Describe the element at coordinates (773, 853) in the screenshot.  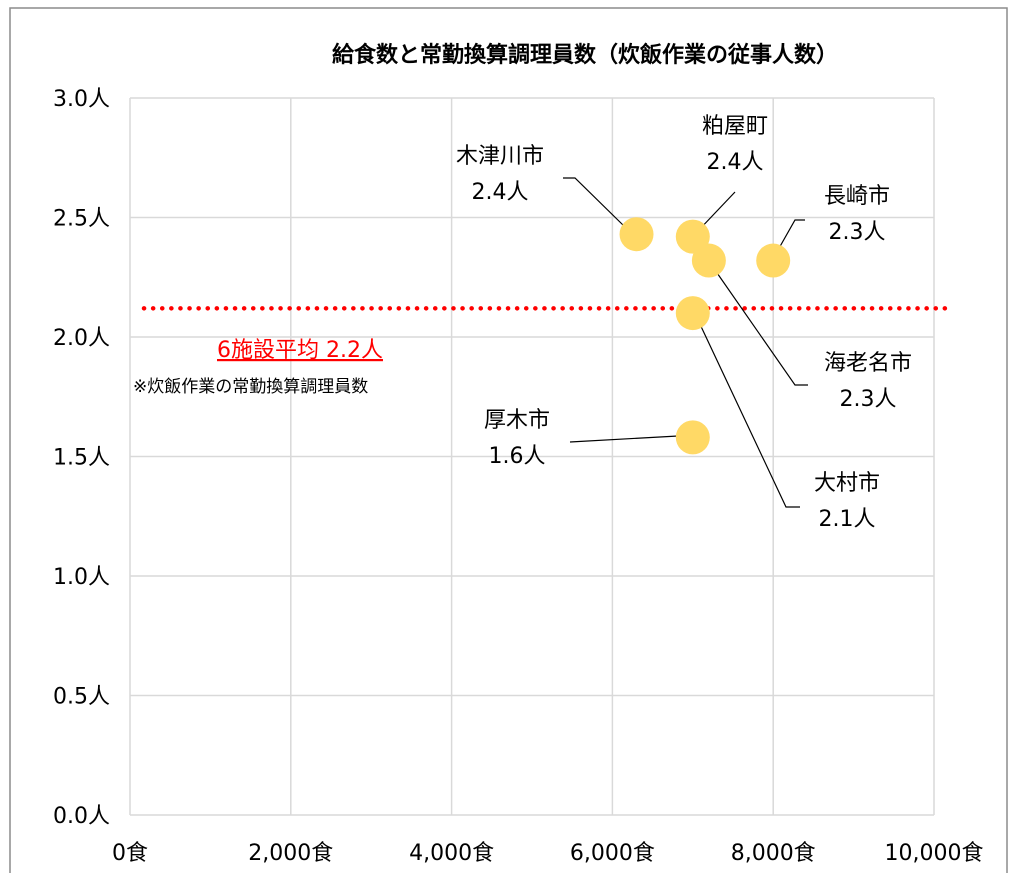
I see `x-tick-label: 8,000食` at that location.